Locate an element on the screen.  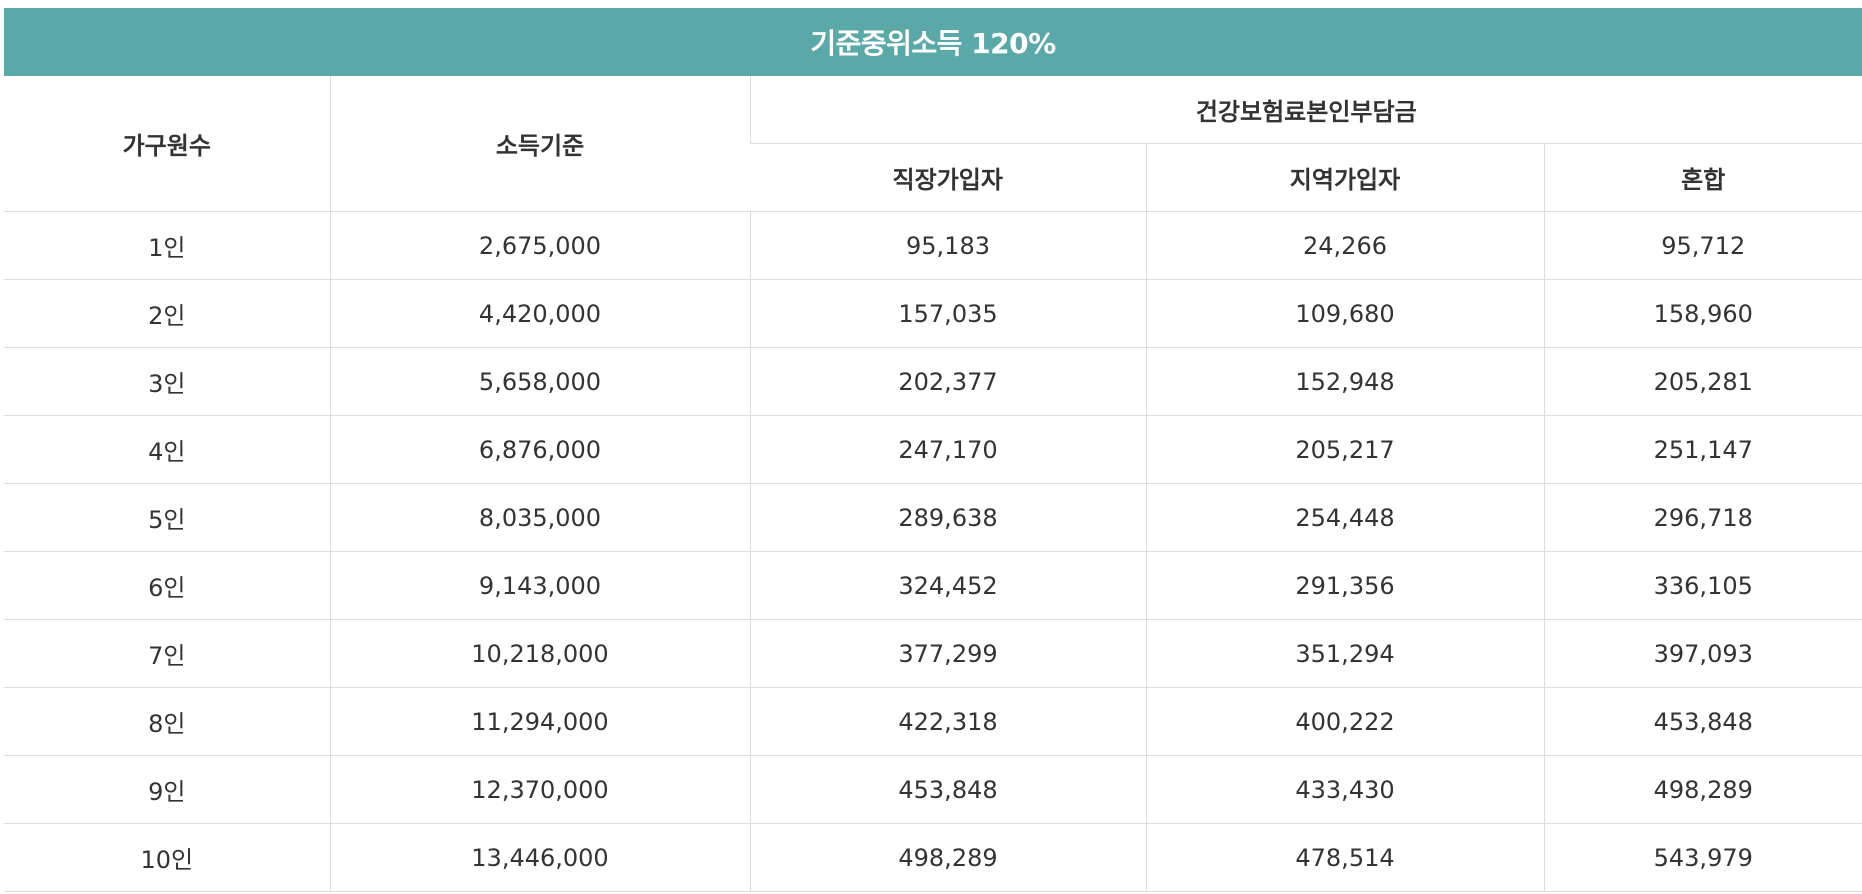
cell-mixed: 205,281 is located at coordinates (1702, 381).